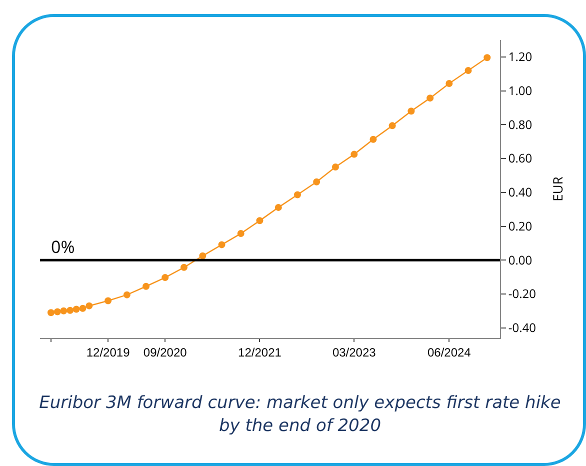  What do you see at coordinates (165, 352) in the screenshot?
I see `x-tick-label: 09/2020` at bounding box center [165, 352].